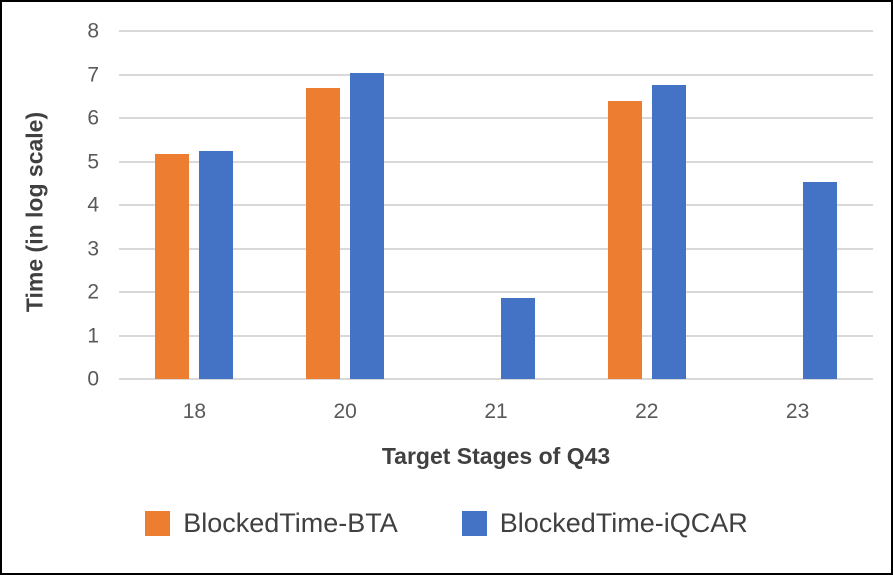  I want to click on x-tick-label: 18, so click(194, 411).